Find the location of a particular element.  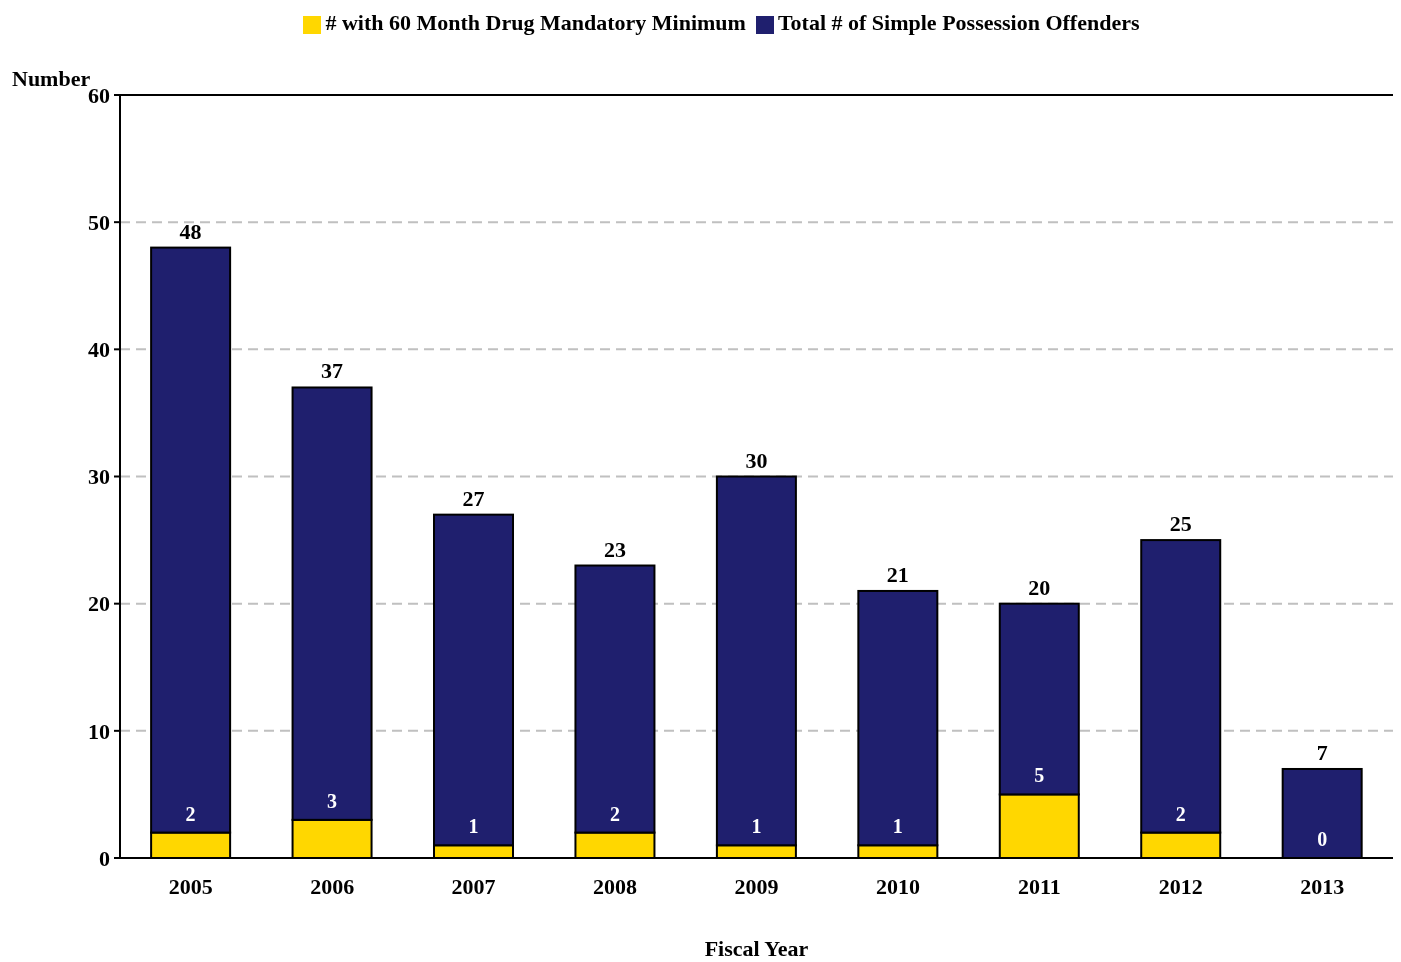

y-tick-label: 20 is located at coordinates (99, 604).